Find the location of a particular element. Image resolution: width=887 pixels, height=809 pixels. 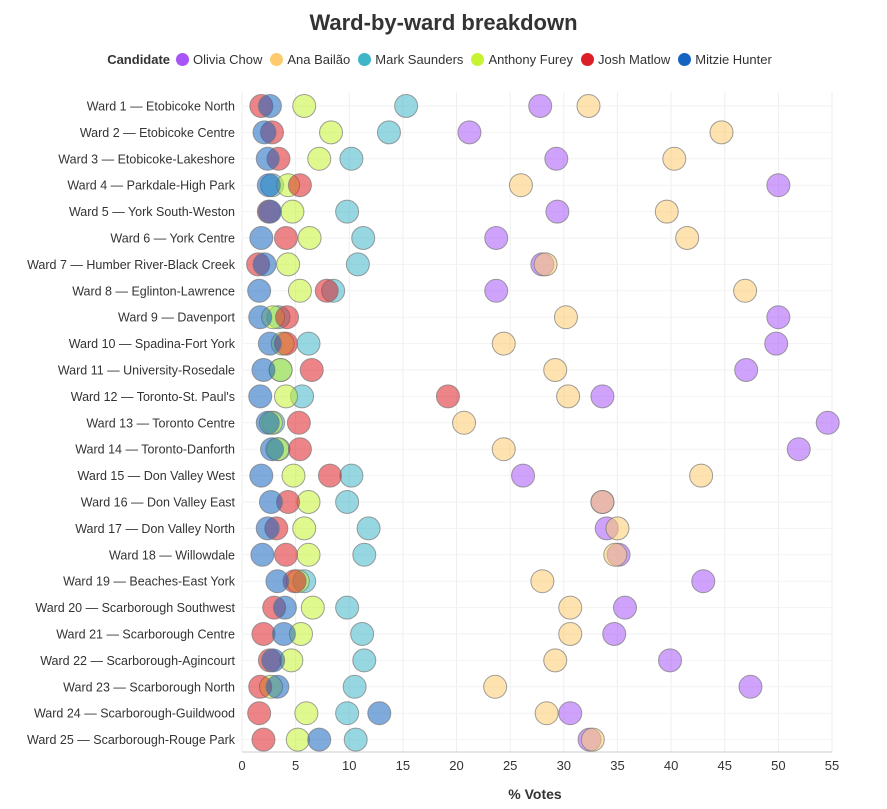

y-tick-label: Ward 19 — Beaches-East York is located at coordinates (149, 582).